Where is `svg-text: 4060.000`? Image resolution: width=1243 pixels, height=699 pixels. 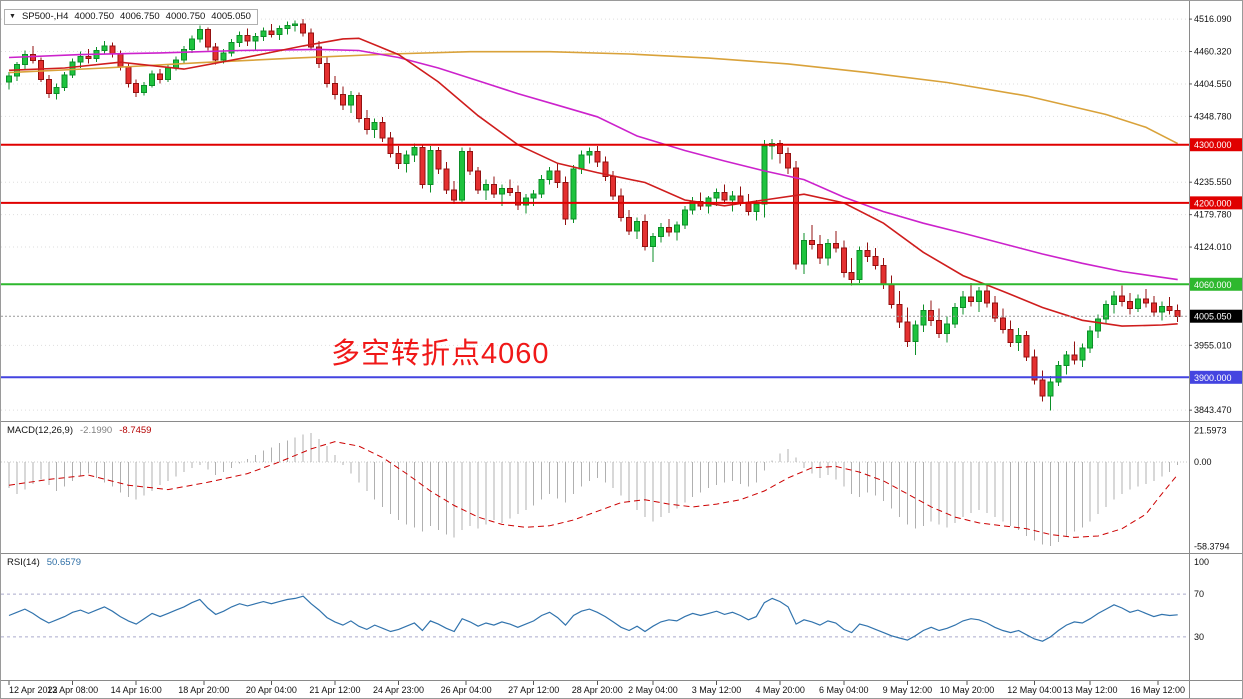
svg-text: 4060.000 is located at coordinates (1213, 285).